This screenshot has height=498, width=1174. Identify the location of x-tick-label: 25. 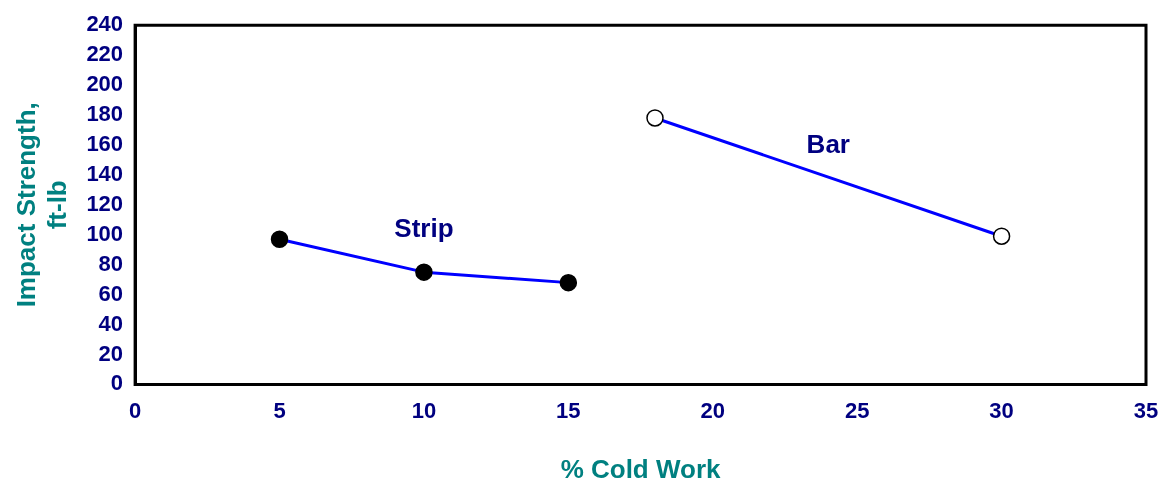
(857, 410).